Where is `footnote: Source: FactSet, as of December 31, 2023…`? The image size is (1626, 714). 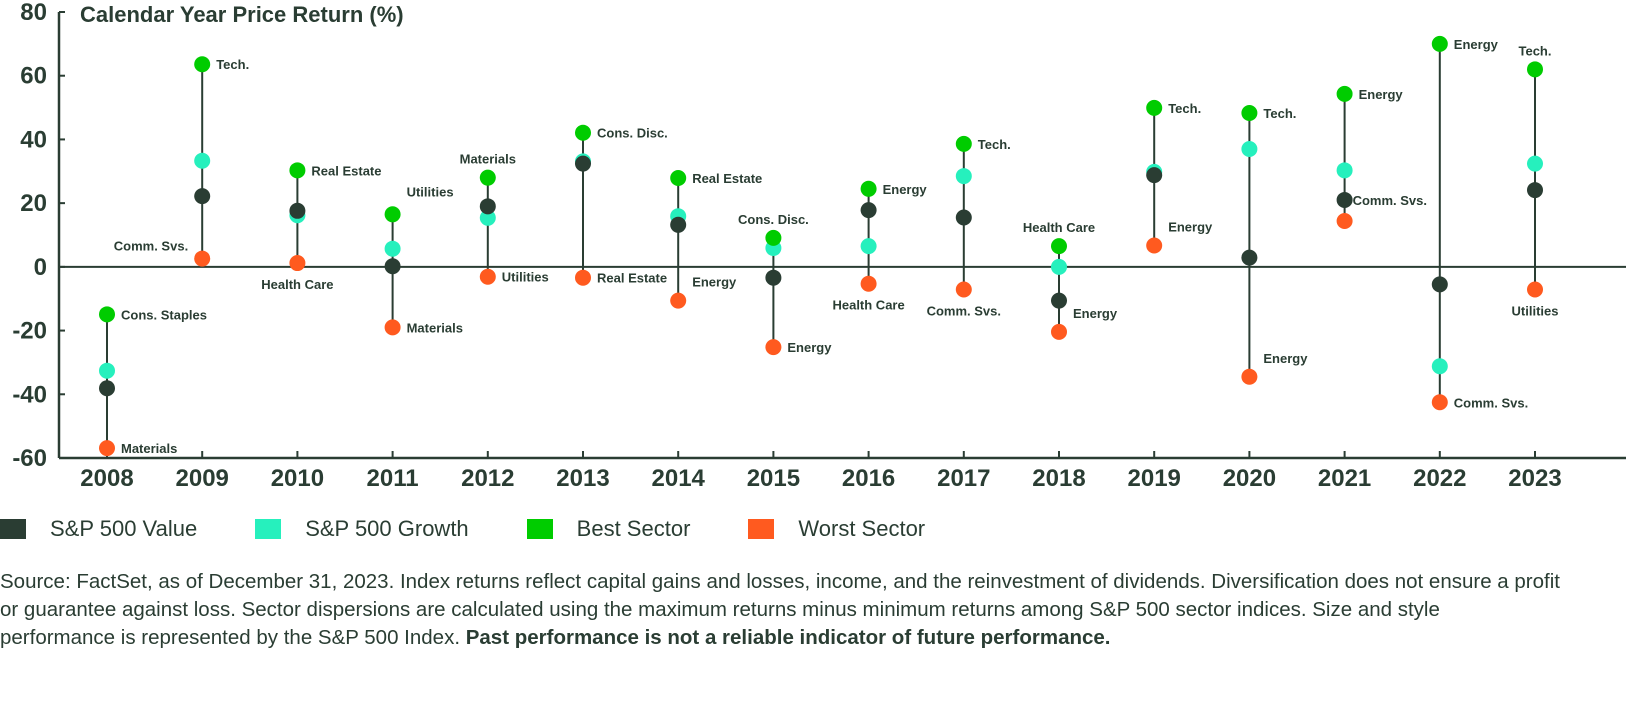
footnote: Source: FactSet, as of December 31, 2023… is located at coordinates (780, 610).